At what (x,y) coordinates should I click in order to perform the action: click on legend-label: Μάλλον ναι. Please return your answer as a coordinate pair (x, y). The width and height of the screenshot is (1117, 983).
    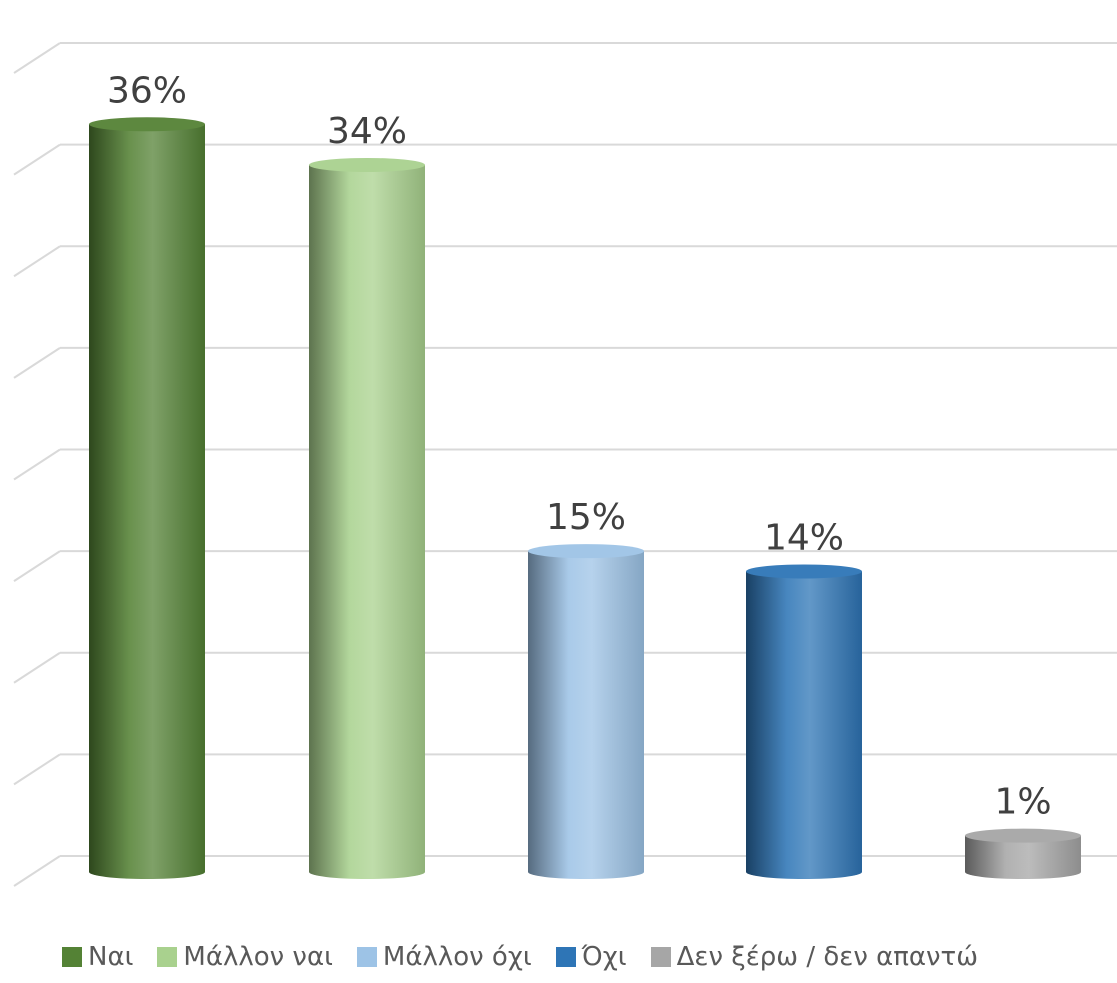
    Looking at the image, I should click on (258, 957).